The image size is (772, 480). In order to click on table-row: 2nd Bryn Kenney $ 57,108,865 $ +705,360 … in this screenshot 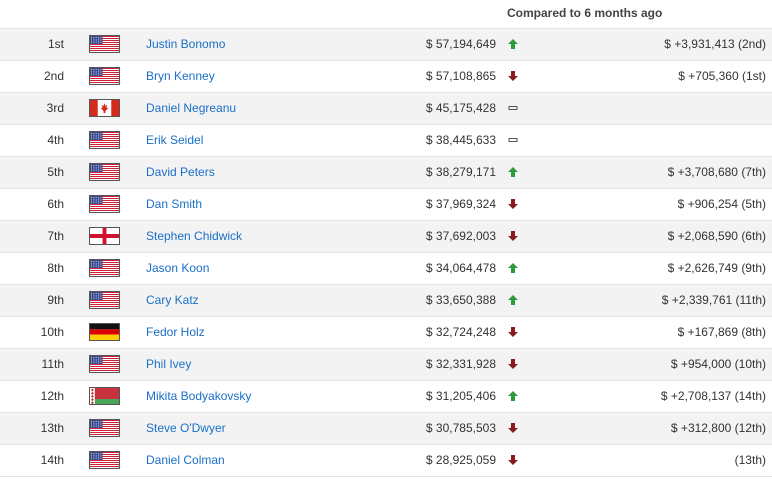, I will do `click(386, 76)`.